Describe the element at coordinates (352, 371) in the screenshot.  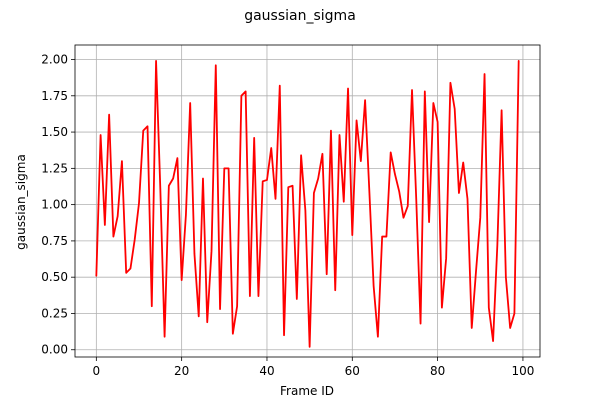
I see `x-tick-label: 60` at that location.